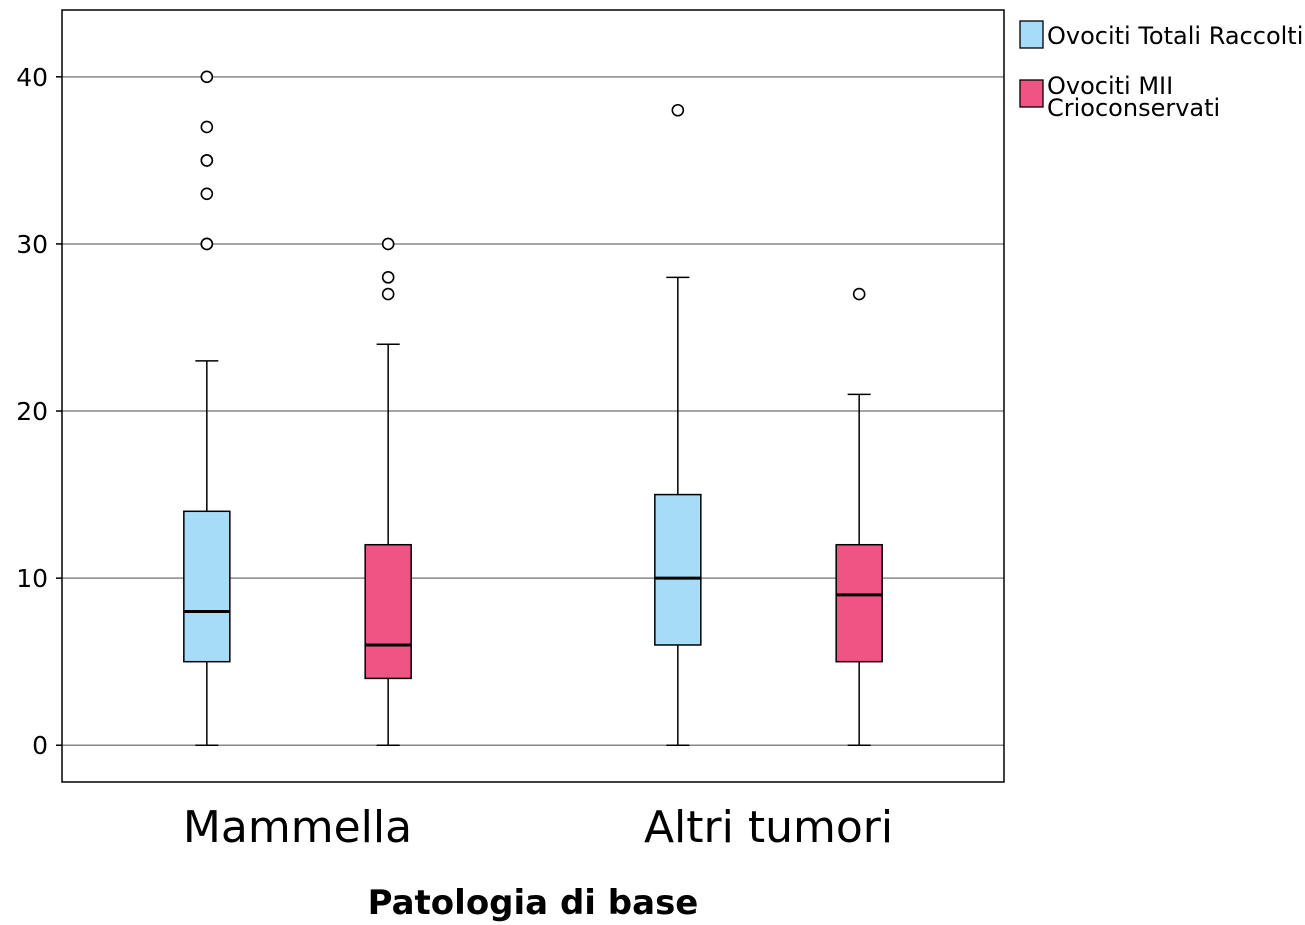 The width and height of the screenshot is (1305, 925). Describe the element at coordinates (32, 578) in the screenshot. I see `y-tick-label: 10` at that location.